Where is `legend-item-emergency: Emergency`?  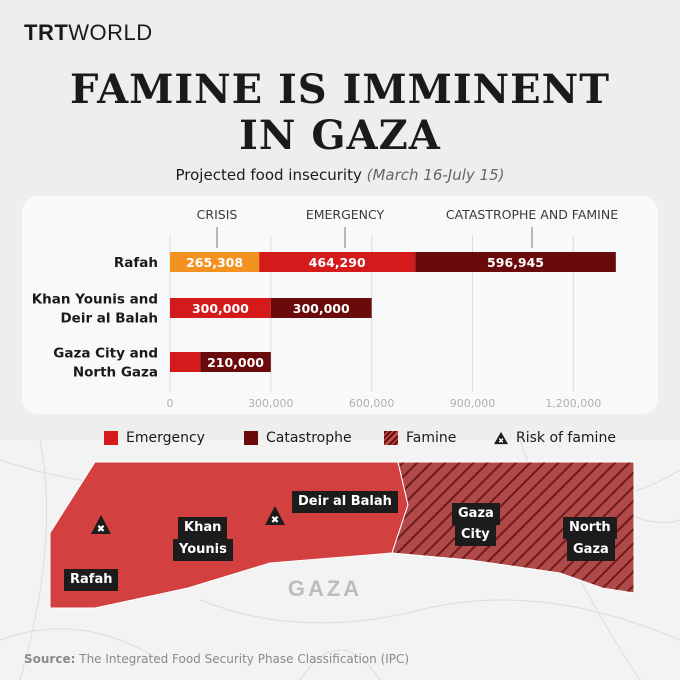 legend-item-emergency: Emergency is located at coordinates (154, 438).